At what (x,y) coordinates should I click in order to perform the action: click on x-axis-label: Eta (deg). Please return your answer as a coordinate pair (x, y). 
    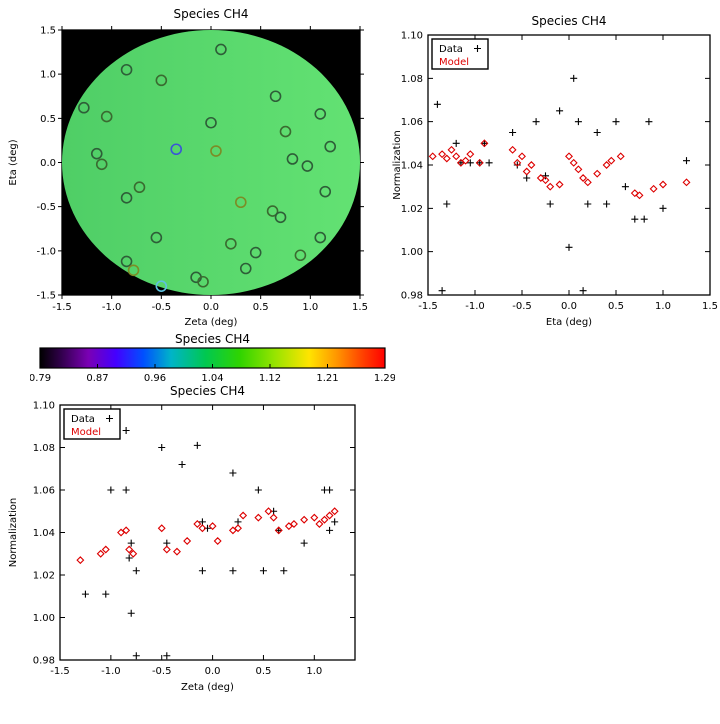
    Looking at the image, I should click on (569, 322).